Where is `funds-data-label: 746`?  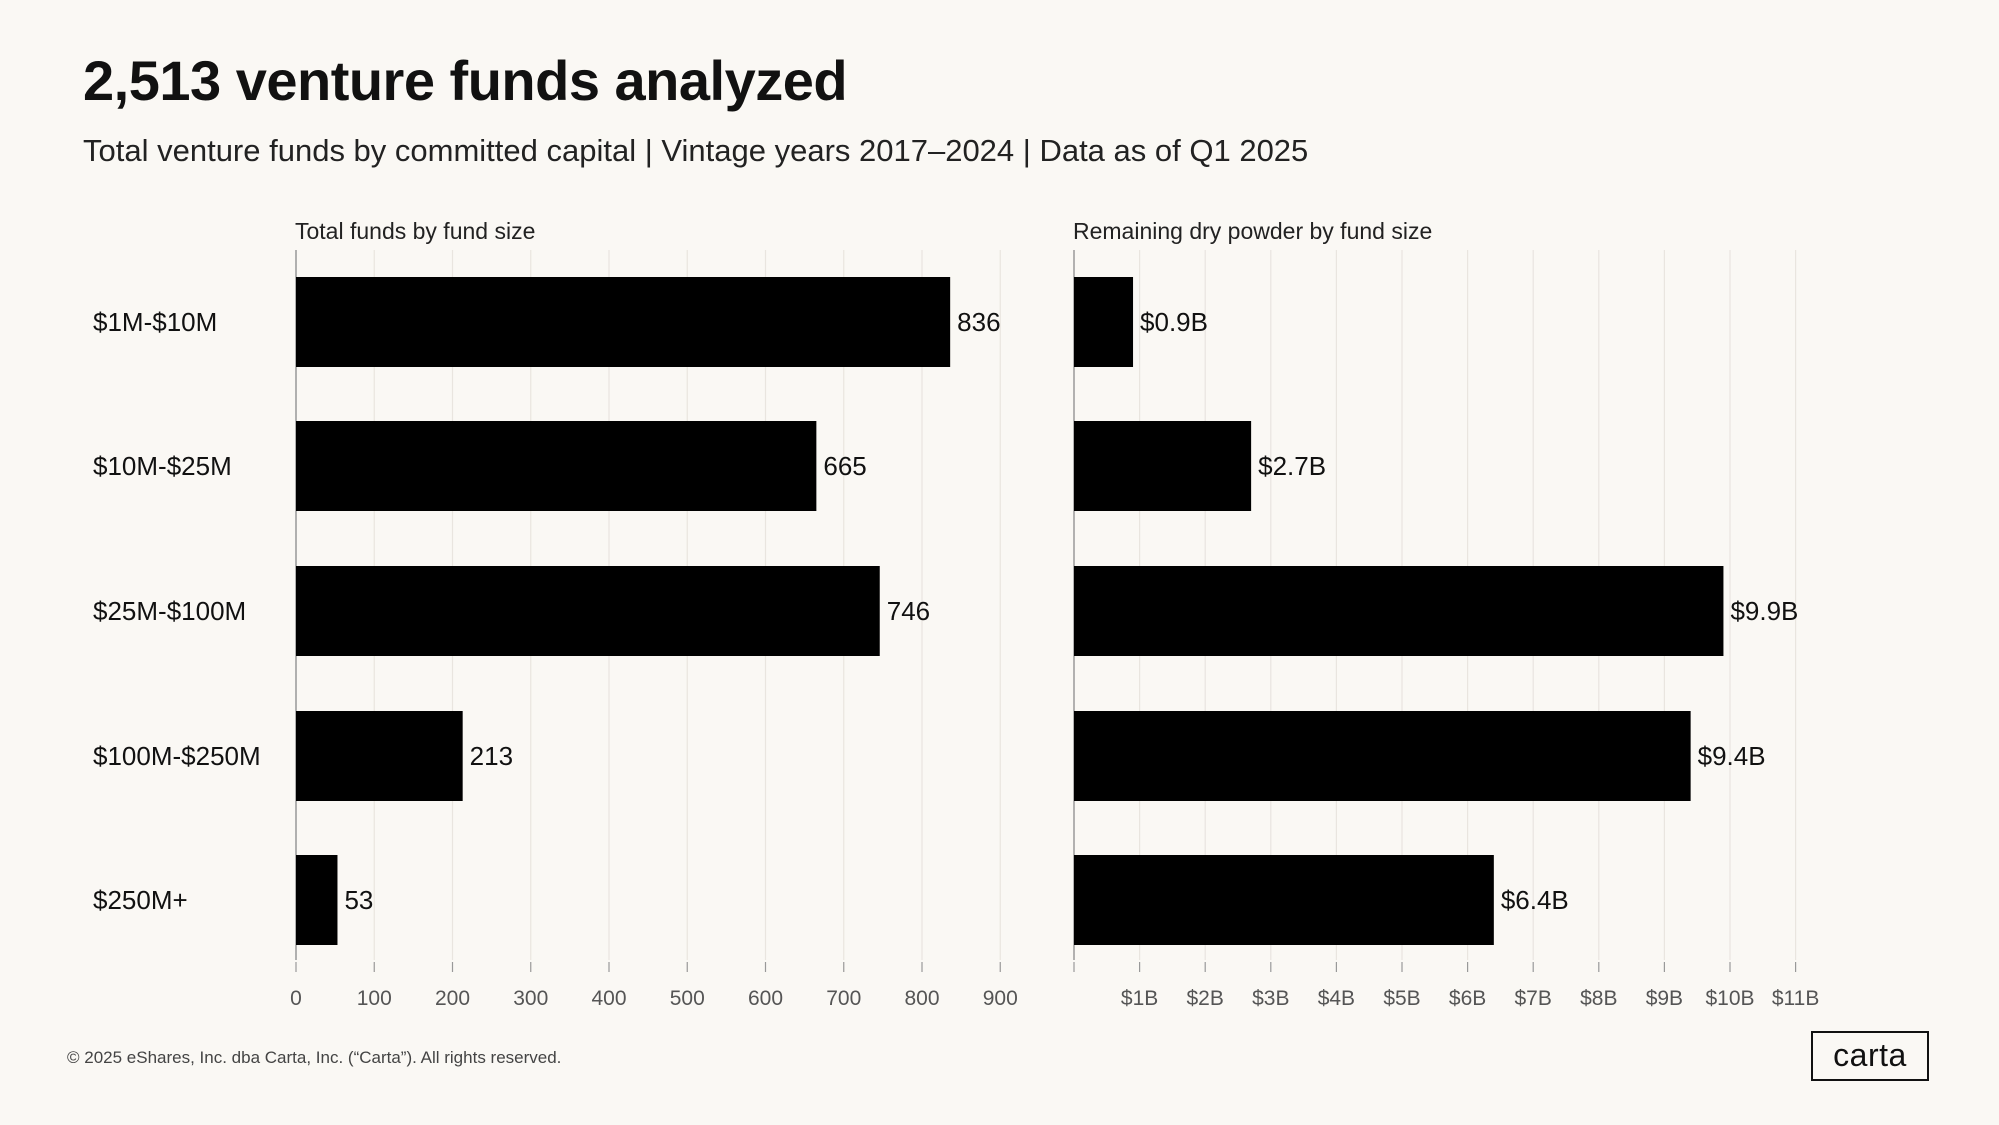
funds-data-label: 746 is located at coordinates (908, 611).